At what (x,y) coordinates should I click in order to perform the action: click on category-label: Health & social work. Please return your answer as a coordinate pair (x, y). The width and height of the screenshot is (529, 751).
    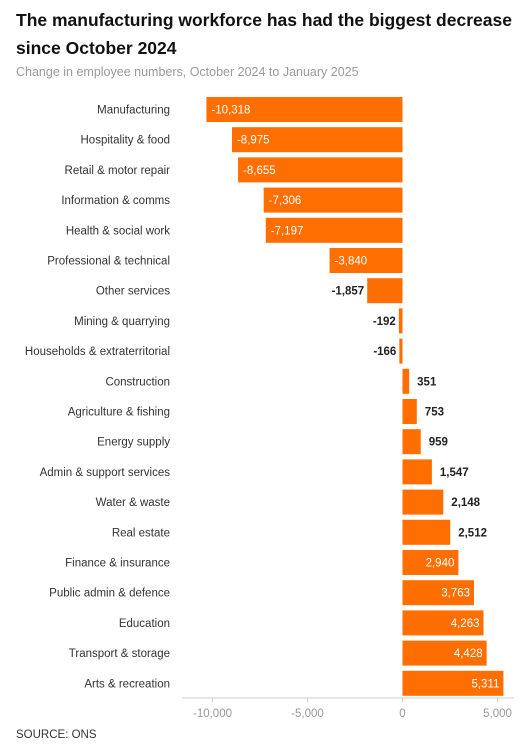
    Looking at the image, I should click on (118, 231).